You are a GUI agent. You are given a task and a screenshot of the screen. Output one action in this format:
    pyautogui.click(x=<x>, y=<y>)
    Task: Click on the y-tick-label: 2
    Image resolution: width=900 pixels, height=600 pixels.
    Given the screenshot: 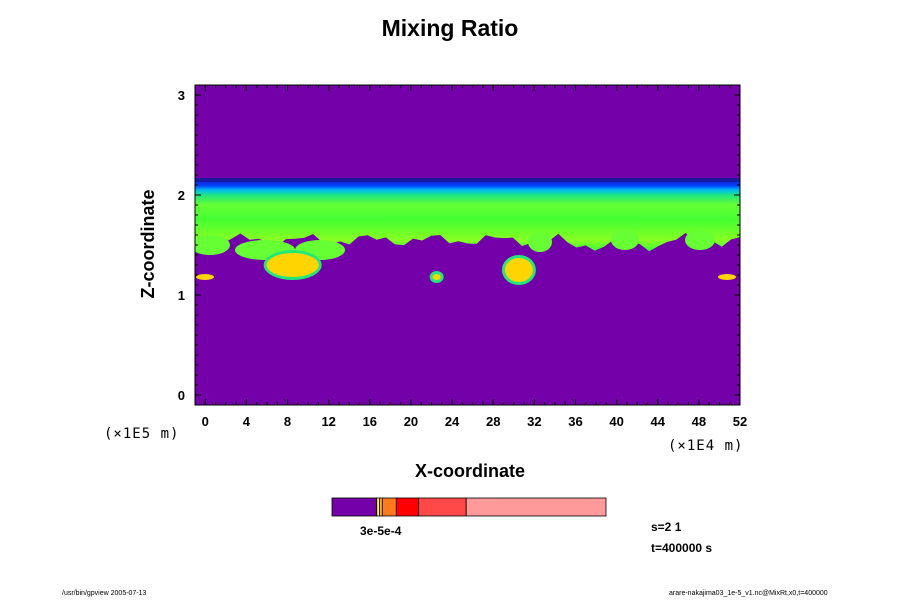 What is the action you would take?
    pyautogui.click(x=181, y=195)
    